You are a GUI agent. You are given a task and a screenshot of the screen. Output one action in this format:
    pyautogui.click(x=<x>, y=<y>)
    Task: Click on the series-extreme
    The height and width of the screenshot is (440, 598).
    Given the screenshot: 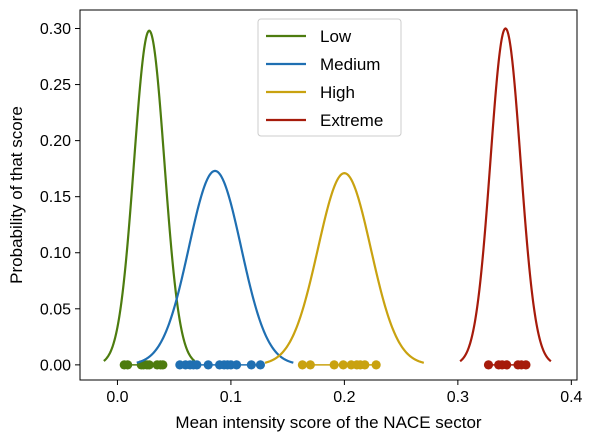 What is the action you would take?
    pyautogui.click(x=505, y=198)
    